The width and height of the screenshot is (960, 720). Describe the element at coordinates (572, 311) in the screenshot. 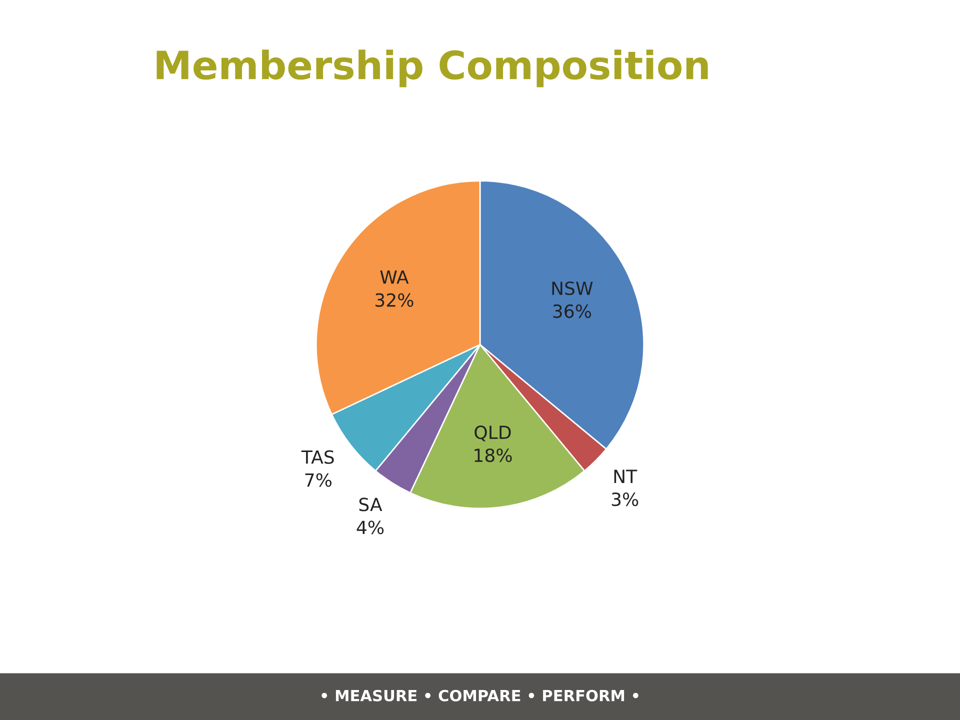

I see `data-label: 36%` at that location.